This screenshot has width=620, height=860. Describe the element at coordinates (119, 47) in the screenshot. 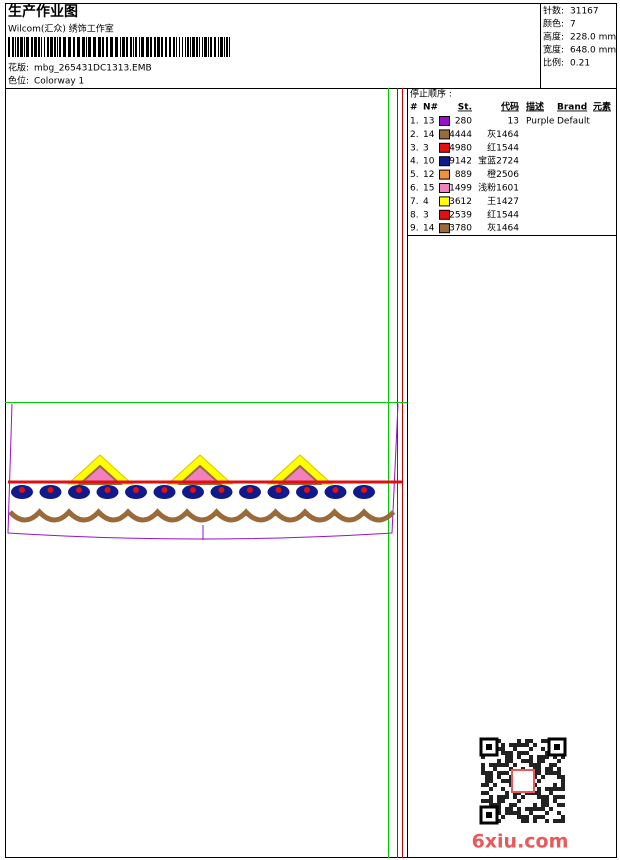

I see `barcode` at that location.